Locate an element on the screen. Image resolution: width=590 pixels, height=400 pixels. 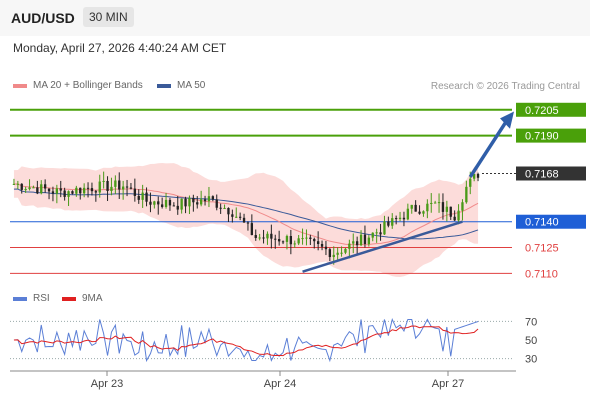
rsi-ma-line is located at coordinates (246, 341).